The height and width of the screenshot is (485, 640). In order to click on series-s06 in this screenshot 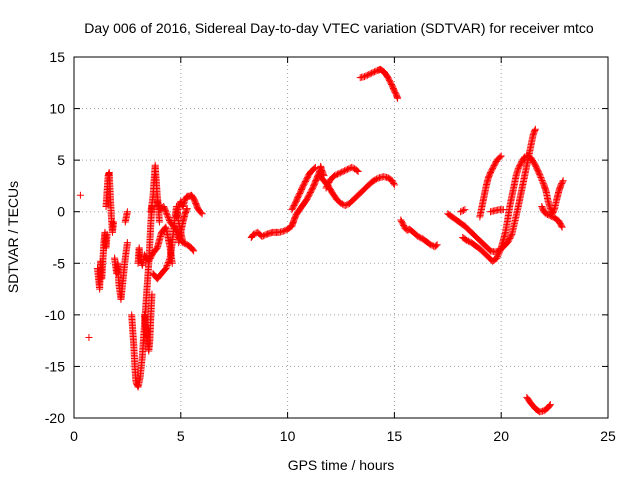, I will do `click(126, 217)`.